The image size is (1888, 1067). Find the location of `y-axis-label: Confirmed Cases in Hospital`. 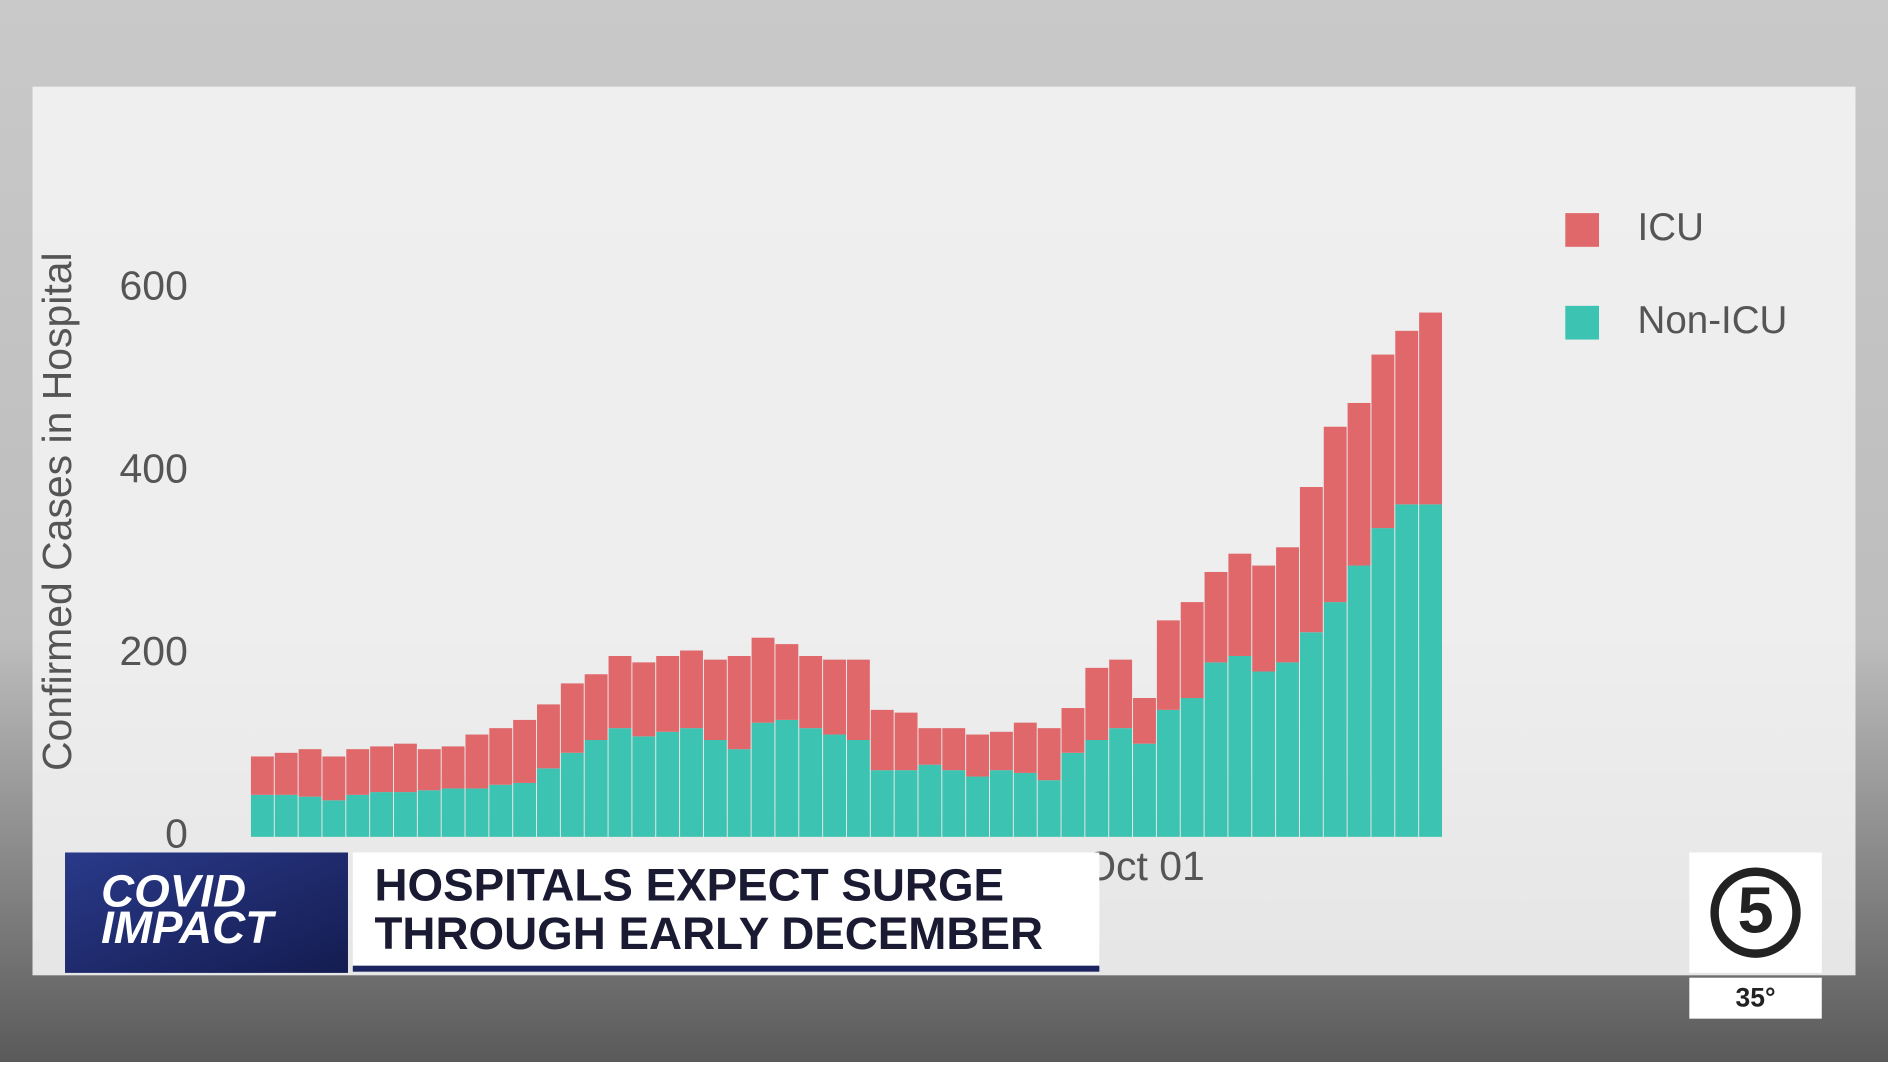

y-axis-label: Confirmed Cases in Hospital is located at coordinates (57, 511).